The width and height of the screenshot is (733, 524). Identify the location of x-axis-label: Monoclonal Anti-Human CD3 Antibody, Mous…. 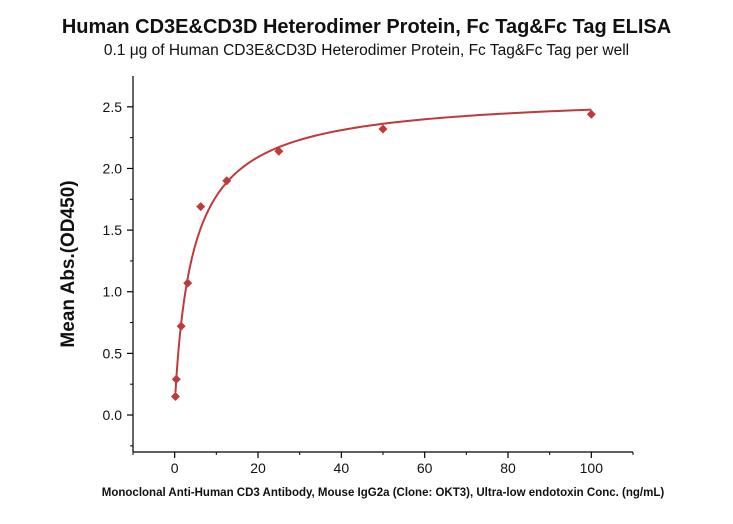
(383, 493).